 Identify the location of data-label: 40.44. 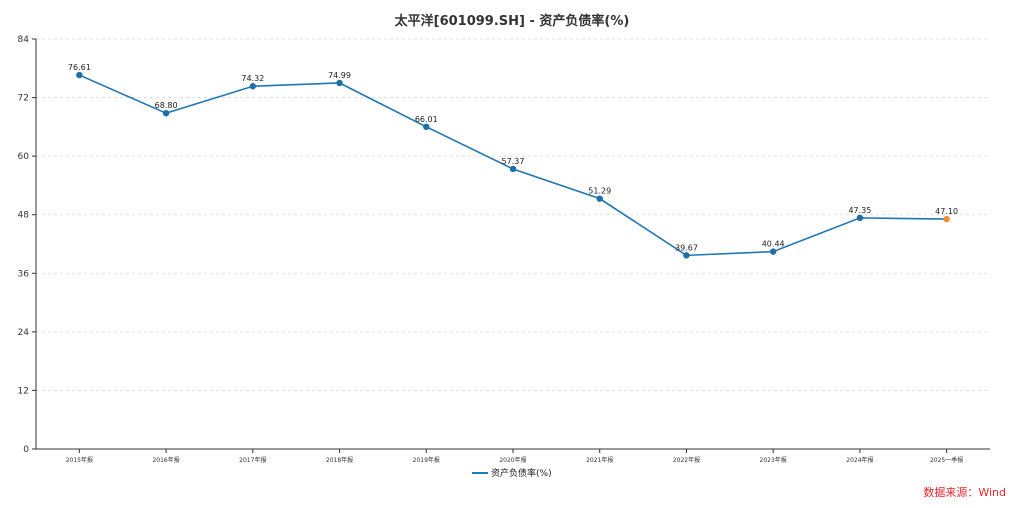
(773, 244).